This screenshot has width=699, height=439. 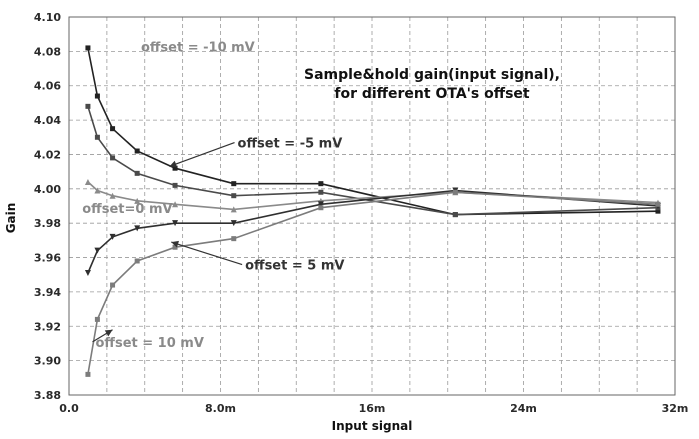 I want to click on y-tick-label: 3.92, so click(x=47, y=326).